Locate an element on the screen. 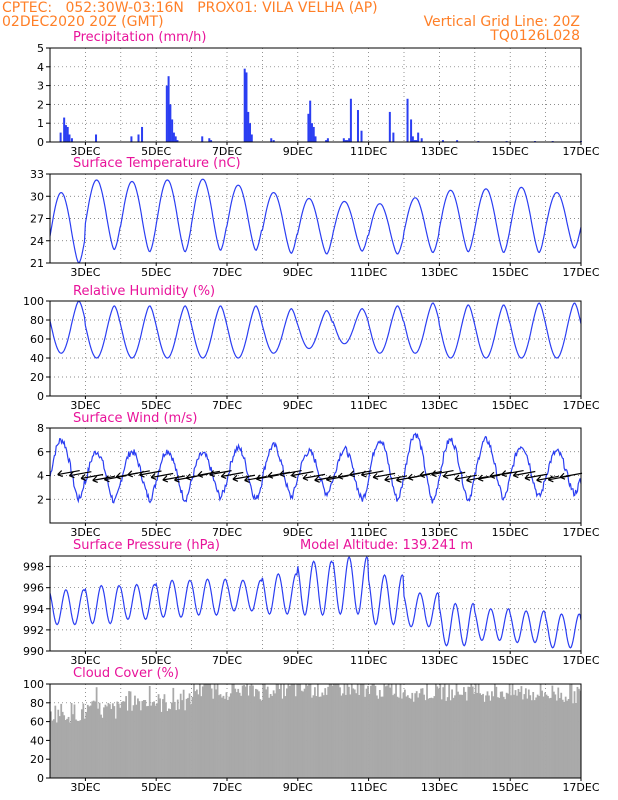  y-tick-label: 60 is located at coordinates (37, 722).